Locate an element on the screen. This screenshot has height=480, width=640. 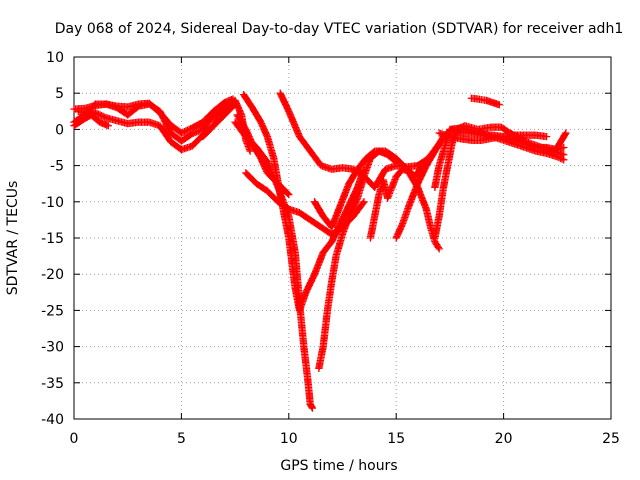
series-track-q is located at coordinates (485, 101).